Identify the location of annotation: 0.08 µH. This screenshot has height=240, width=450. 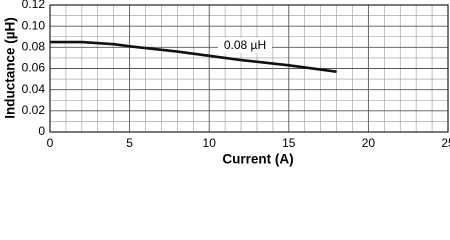
(245, 45).